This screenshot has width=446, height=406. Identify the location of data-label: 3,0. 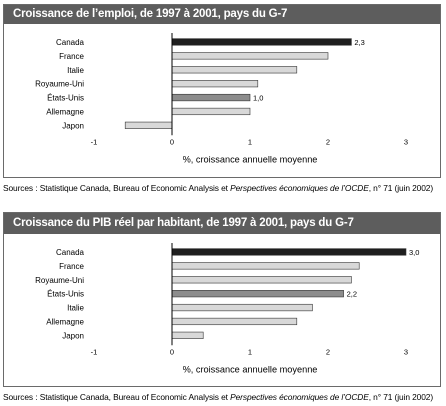
(414, 252).